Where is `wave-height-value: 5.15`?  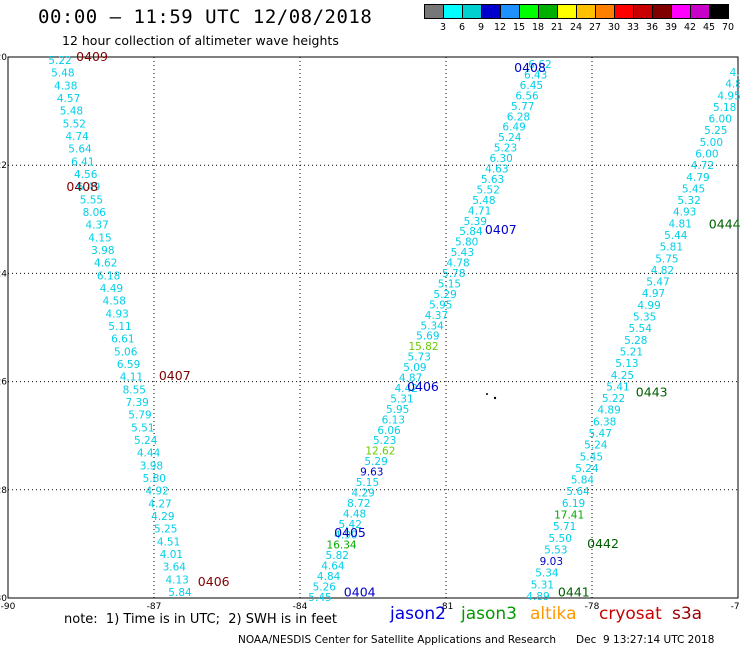 wave-height-value: 5.15 is located at coordinates (367, 483).